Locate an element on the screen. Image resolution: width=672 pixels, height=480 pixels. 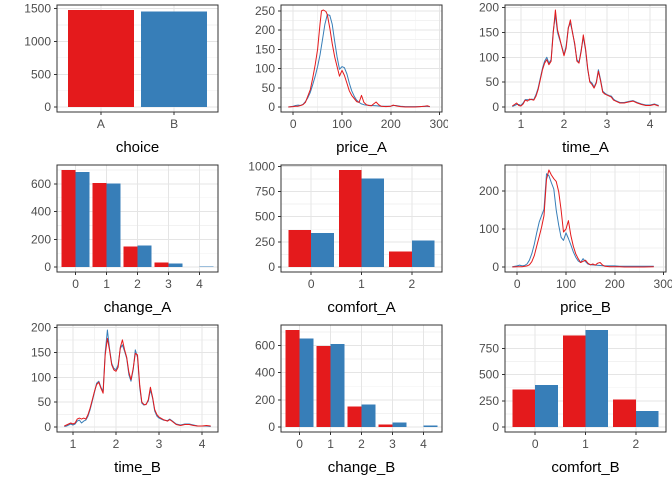
svg-text: comfort_A is located at coordinates (361, 307).